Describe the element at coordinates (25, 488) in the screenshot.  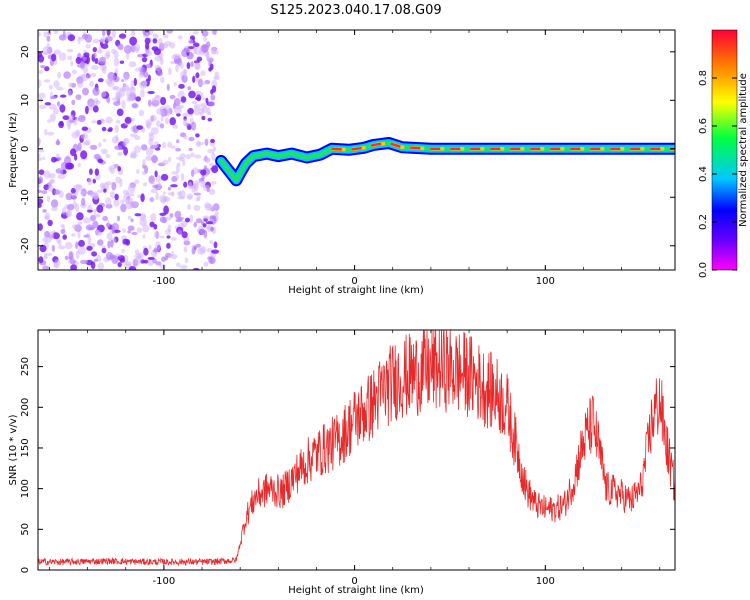
I see `y-tick-label: 100` at that location.